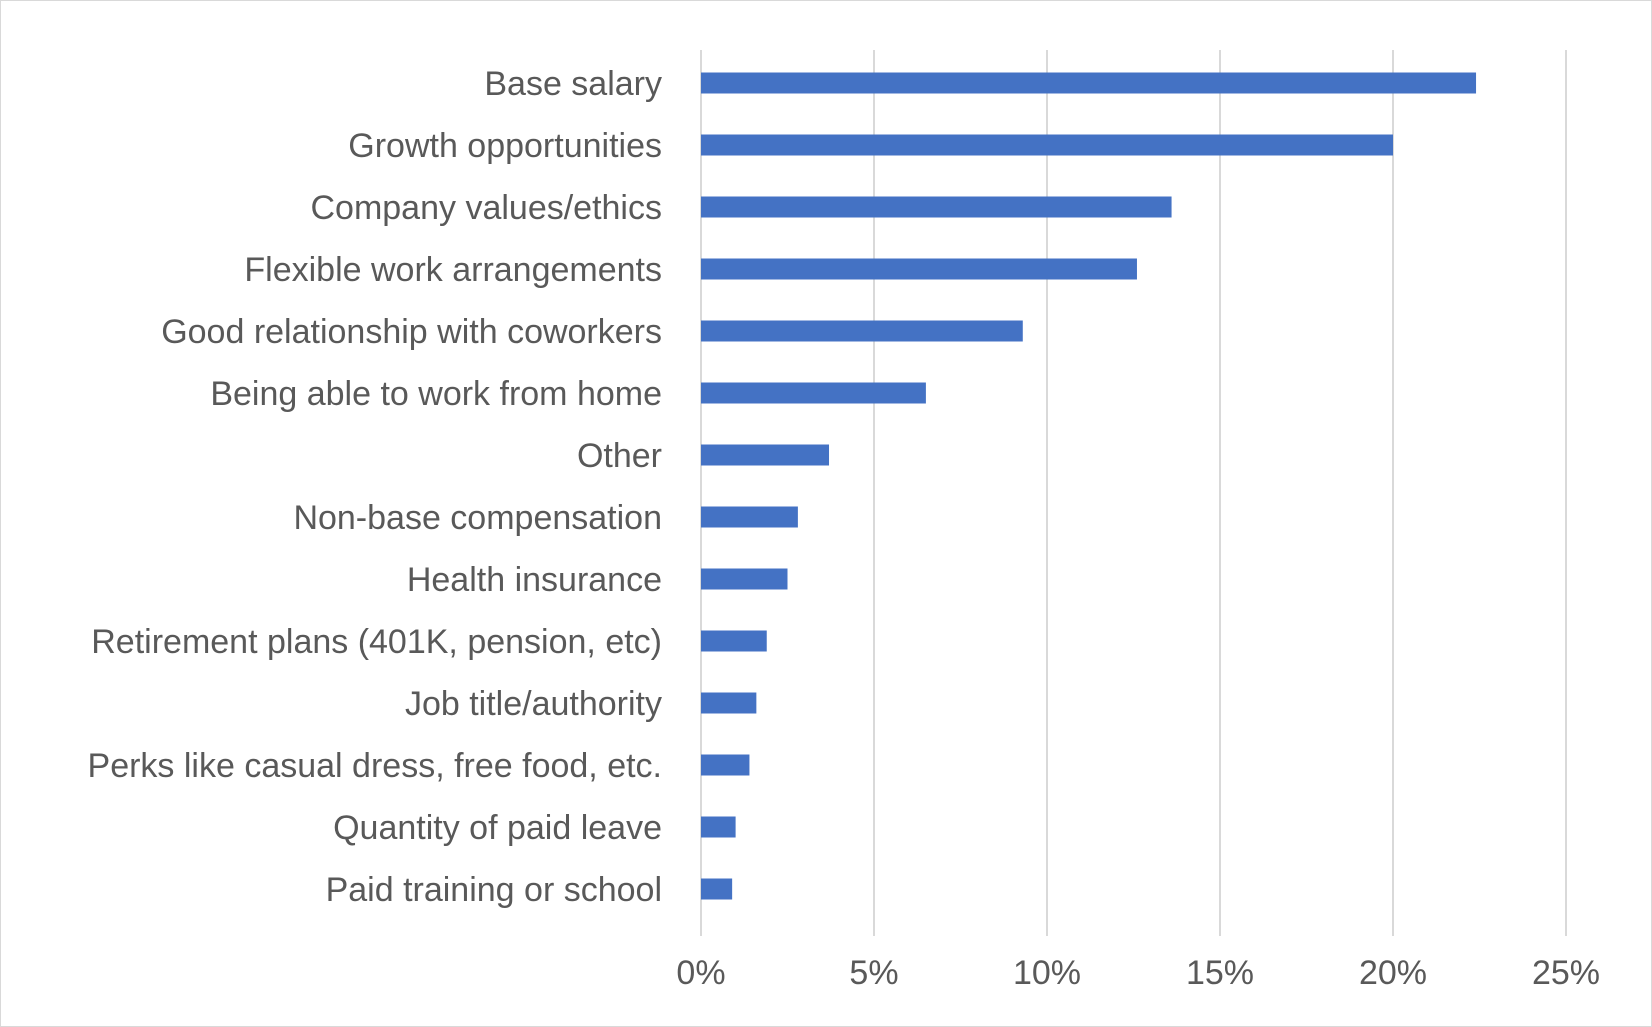 This screenshot has width=1652, height=1027. I want to click on category-label: Perks like casual dress, free food, etc., so click(375, 766).